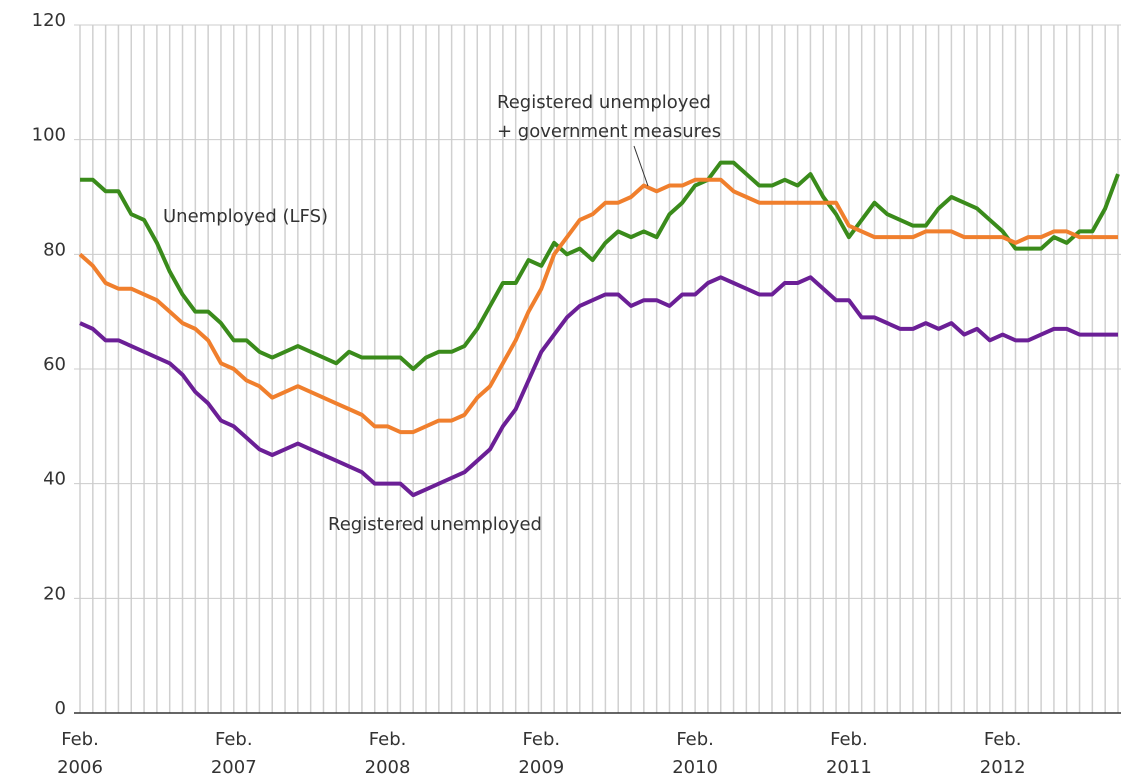 The height and width of the screenshot is (778, 1123). Describe the element at coordinates (695, 767) in the screenshot. I see `x-tick-label-line: 2010` at that location.